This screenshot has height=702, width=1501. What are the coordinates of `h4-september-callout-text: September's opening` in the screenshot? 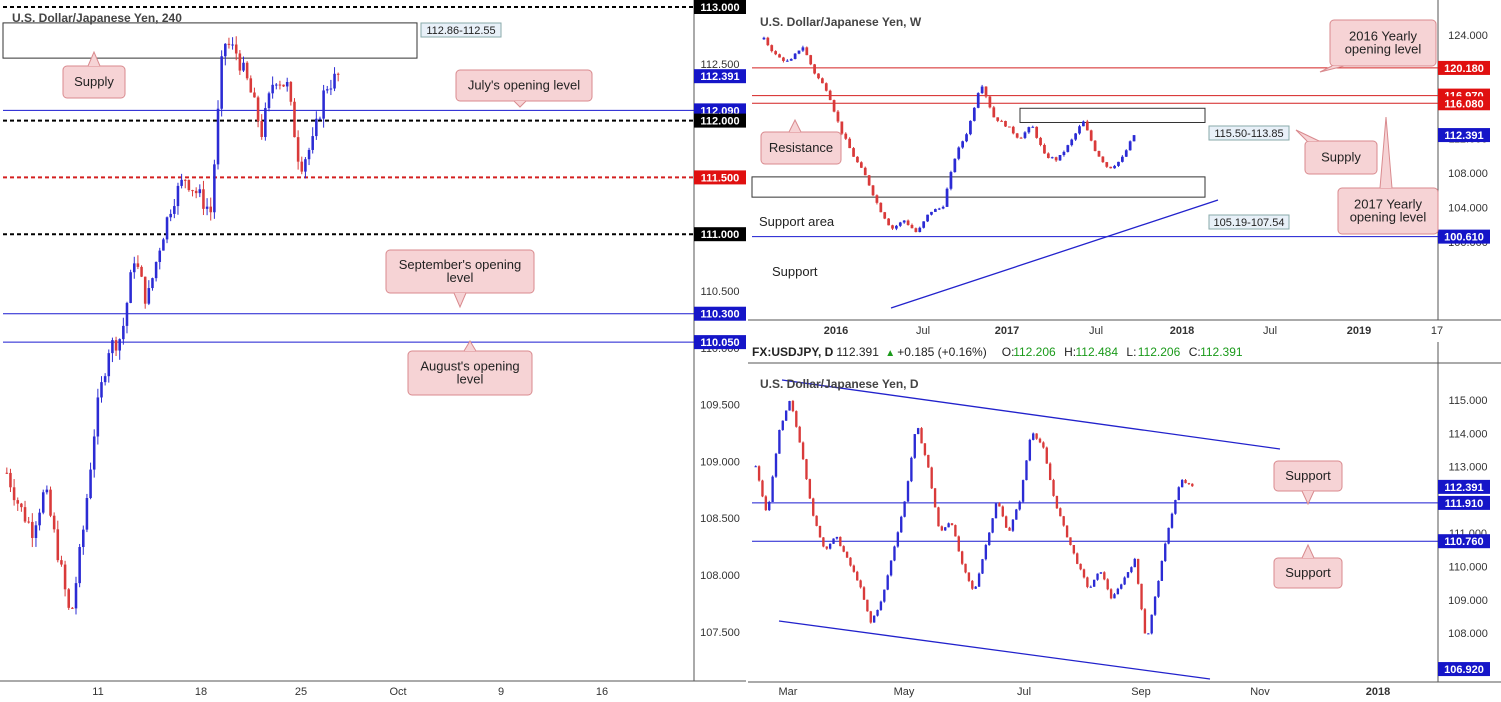 It's located at (460, 264).